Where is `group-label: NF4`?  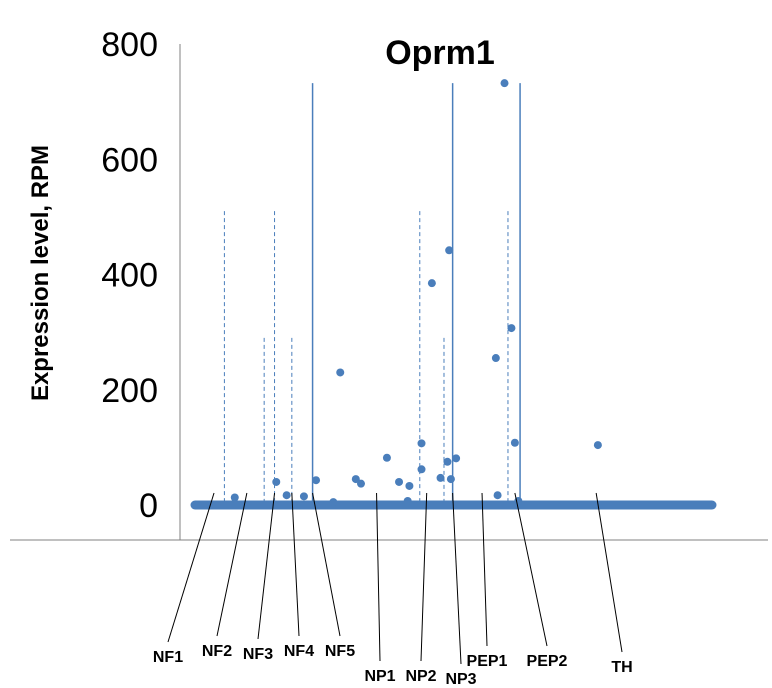
group-label: NF4 is located at coordinates (299, 651).